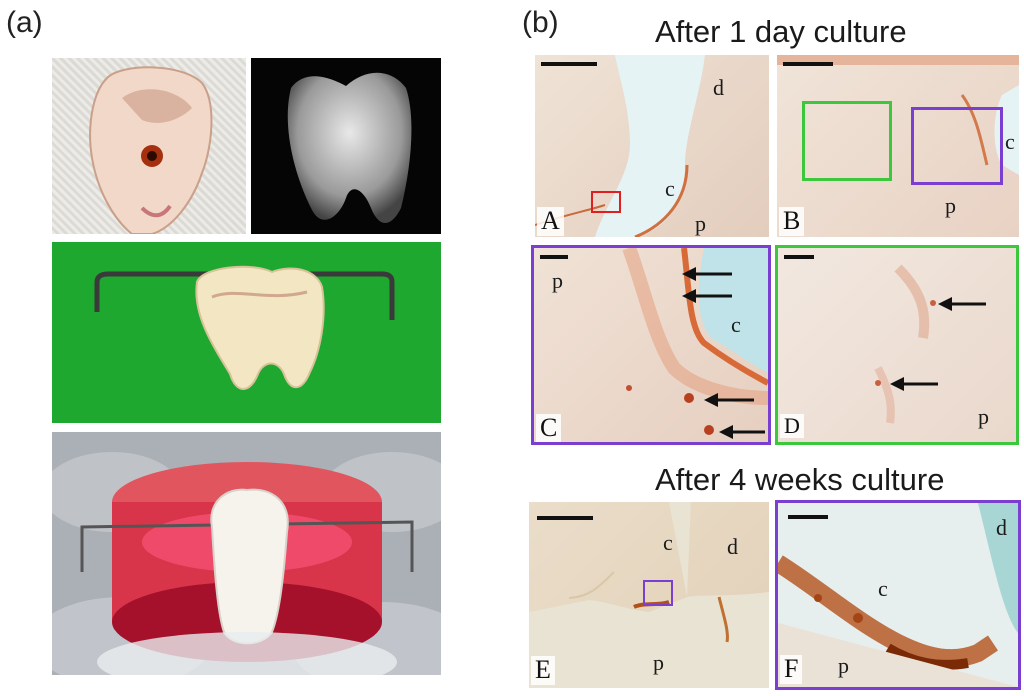 The image size is (1024, 696). I want to click on micrograph-F: d c p F, so click(898, 595).